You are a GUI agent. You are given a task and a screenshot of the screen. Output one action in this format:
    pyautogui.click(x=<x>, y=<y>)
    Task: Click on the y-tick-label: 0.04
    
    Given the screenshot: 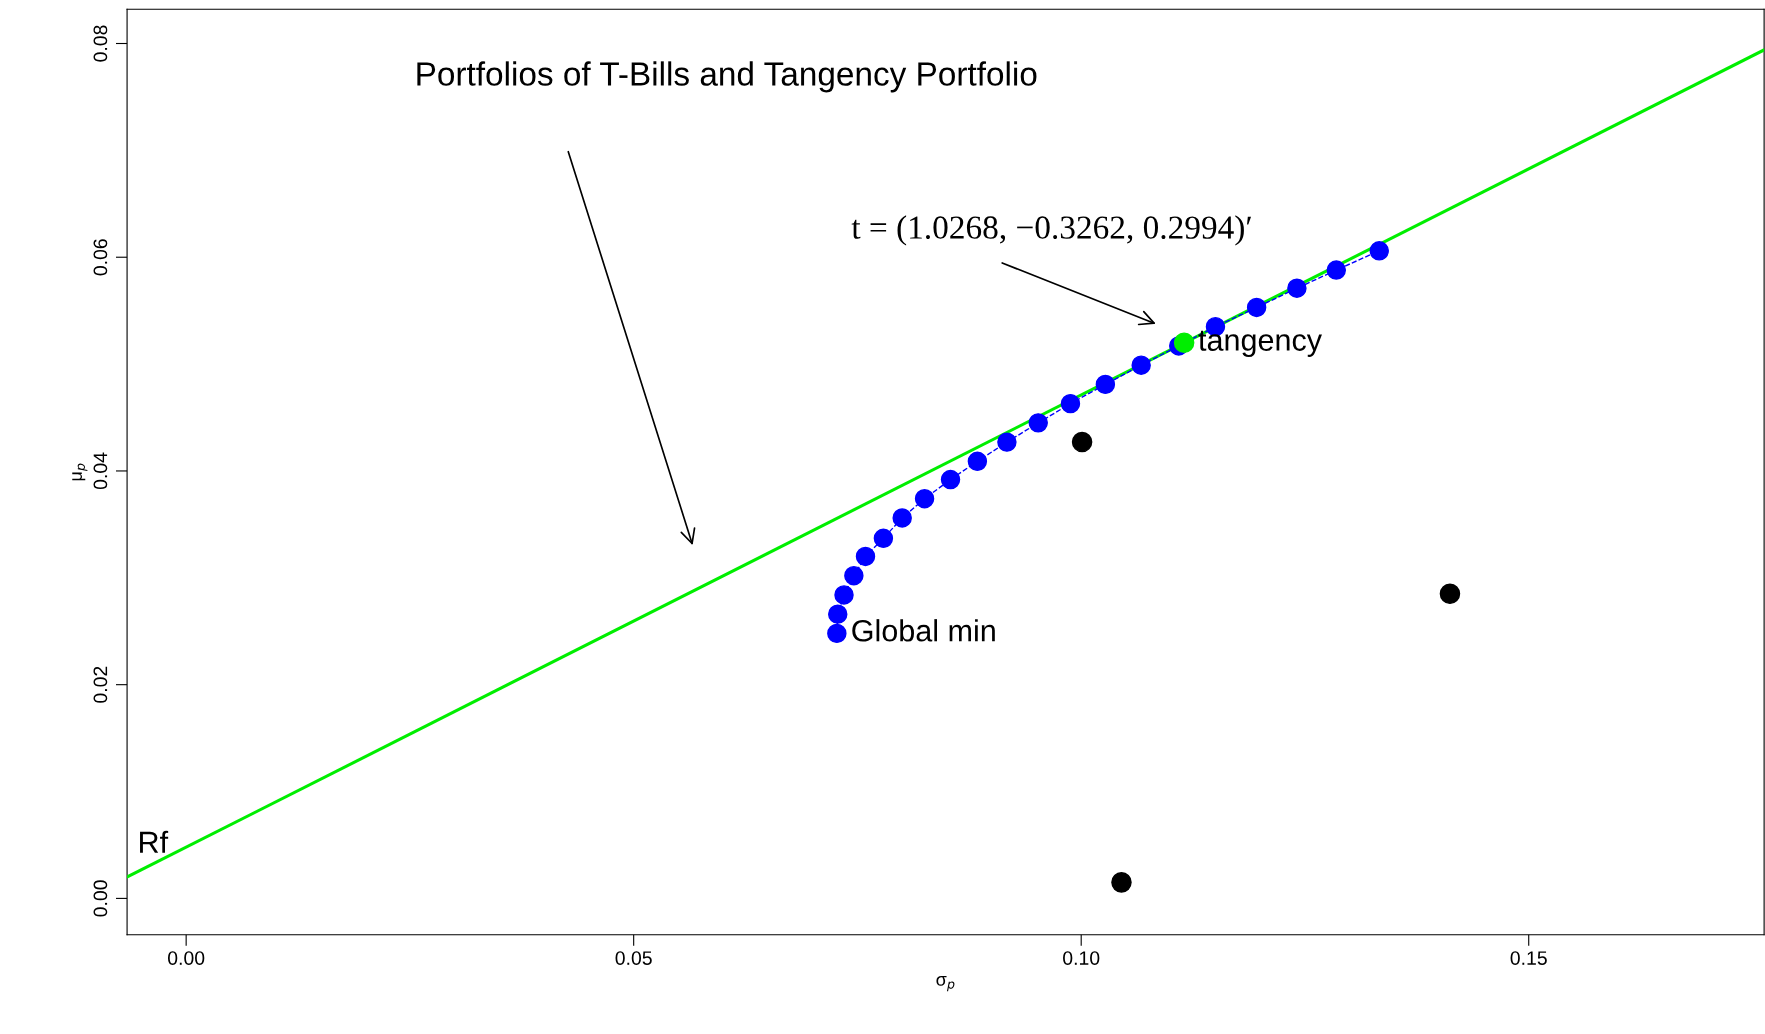 What is the action you would take?
    pyautogui.click(x=100, y=471)
    